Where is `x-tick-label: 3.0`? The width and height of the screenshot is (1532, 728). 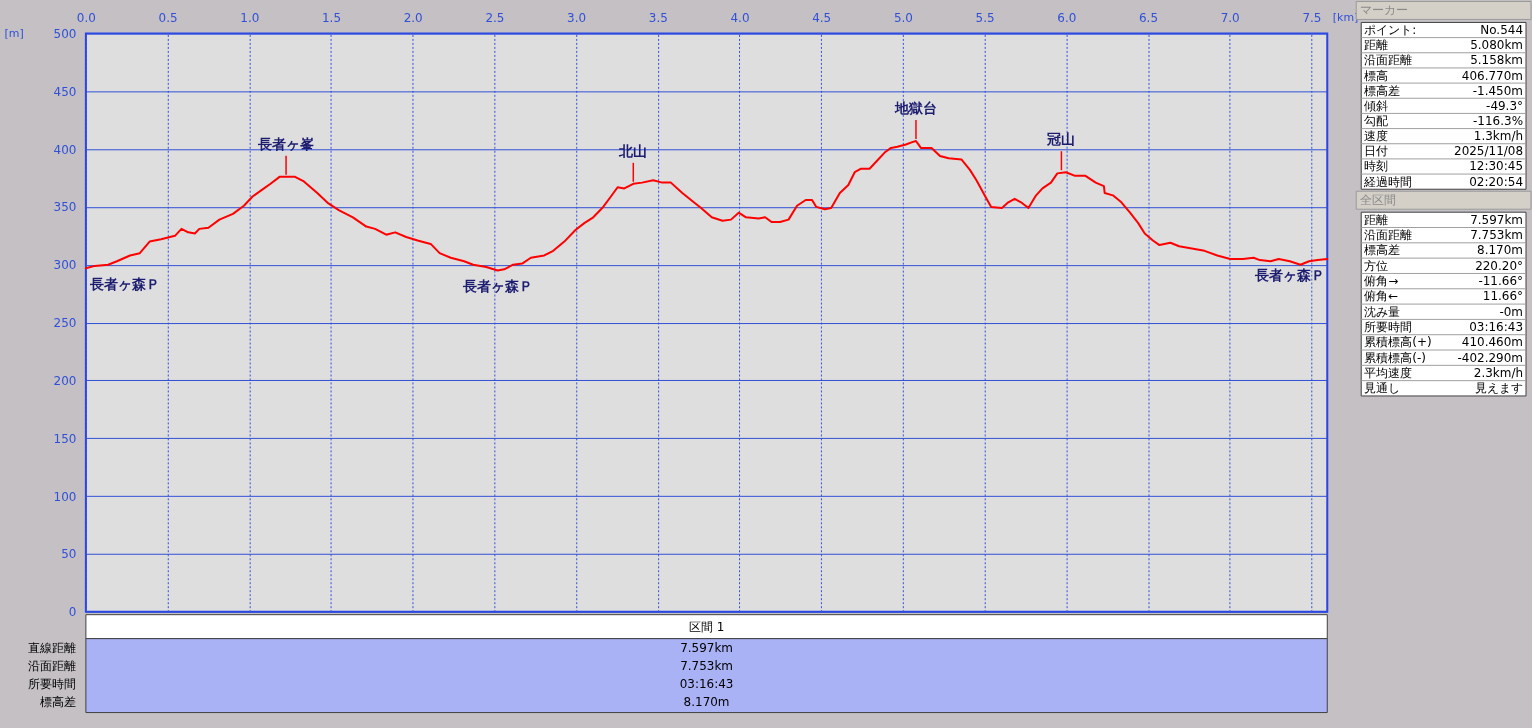 x-tick-label: 3.0 is located at coordinates (577, 17).